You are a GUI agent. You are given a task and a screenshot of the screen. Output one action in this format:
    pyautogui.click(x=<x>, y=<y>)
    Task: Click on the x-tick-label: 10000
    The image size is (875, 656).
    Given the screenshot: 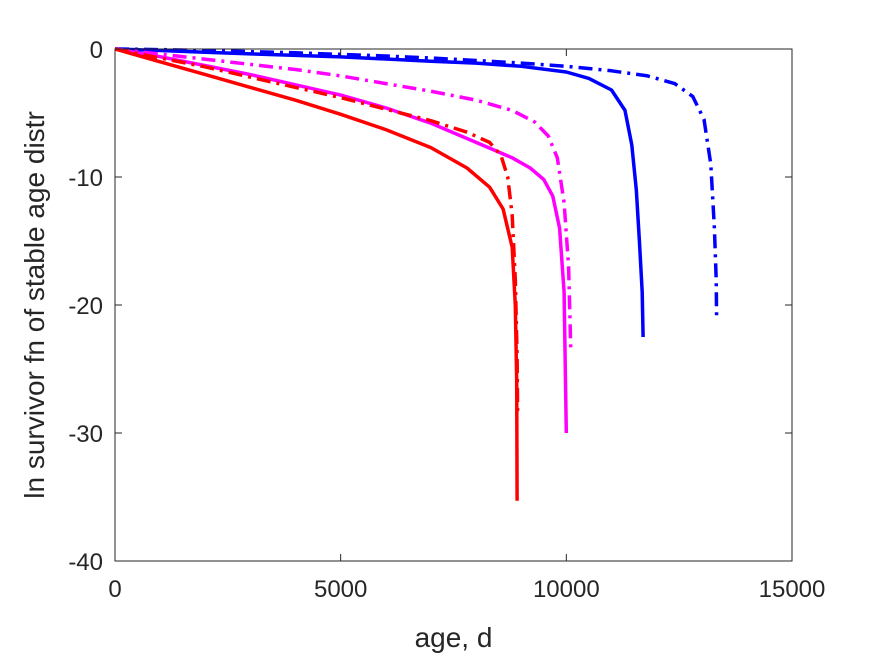 What is the action you would take?
    pyautogui.click(x=566, y=589)
    